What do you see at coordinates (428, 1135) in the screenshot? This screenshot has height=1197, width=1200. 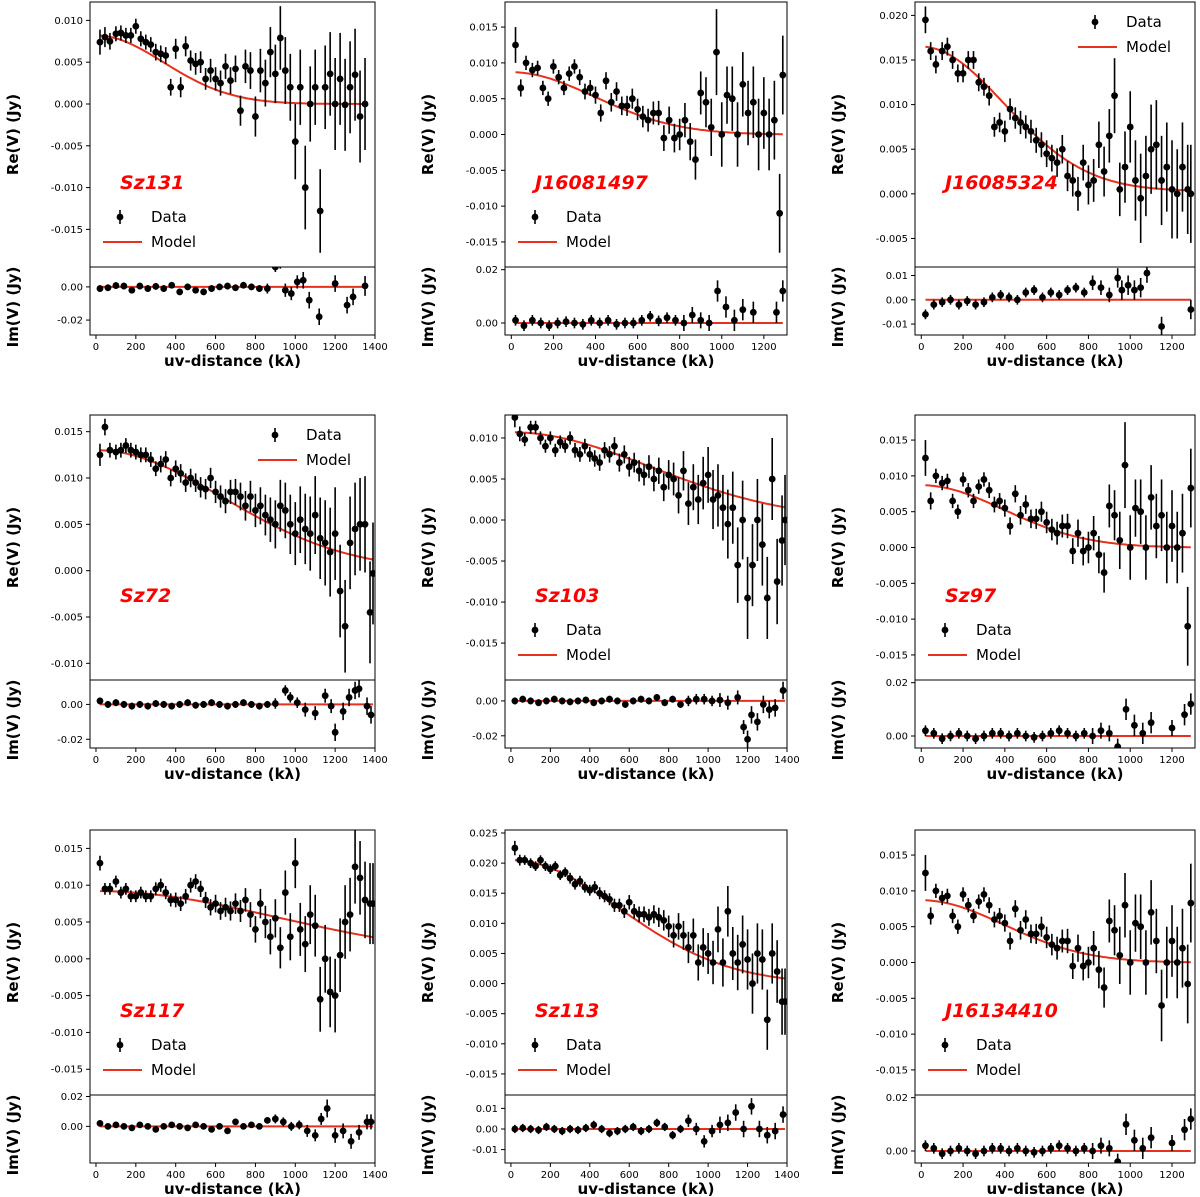 I see `imag-y-axis-label: Im(V) (Jy)` at bounding box center [428, 1135].